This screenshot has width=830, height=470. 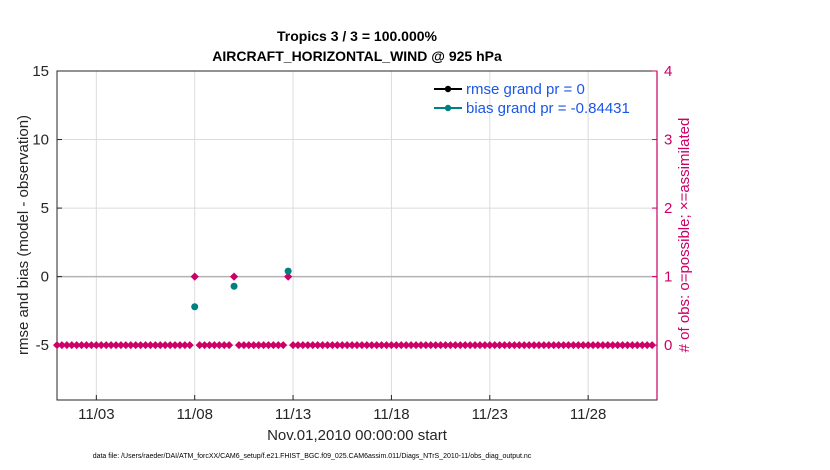 What do you see at coordinates (548, 108) in the screenshot?
I see `legend-bias-label: bias grand pr = -0.84431` at bounding box center [548, 108].